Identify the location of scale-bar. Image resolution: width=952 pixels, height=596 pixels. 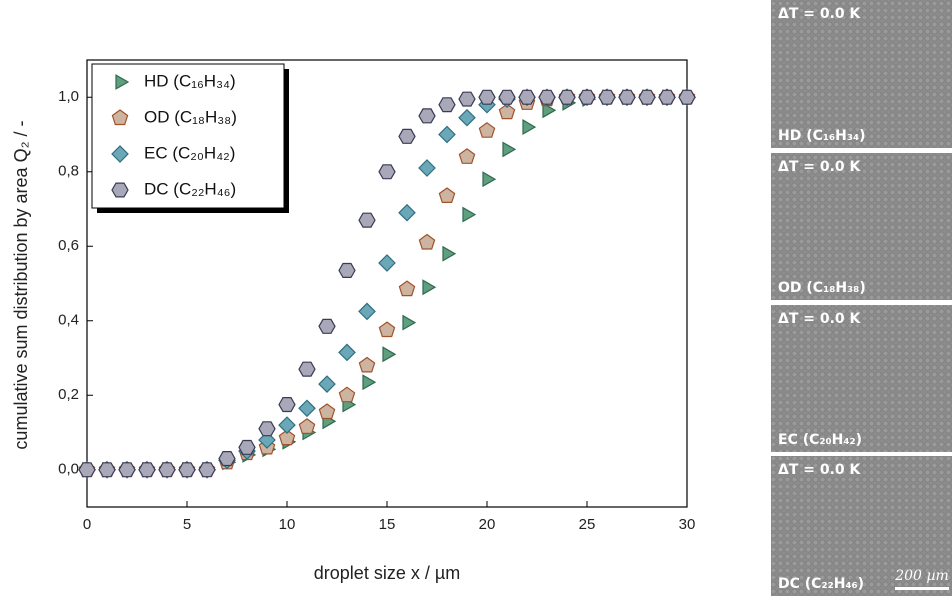
(922, 588).